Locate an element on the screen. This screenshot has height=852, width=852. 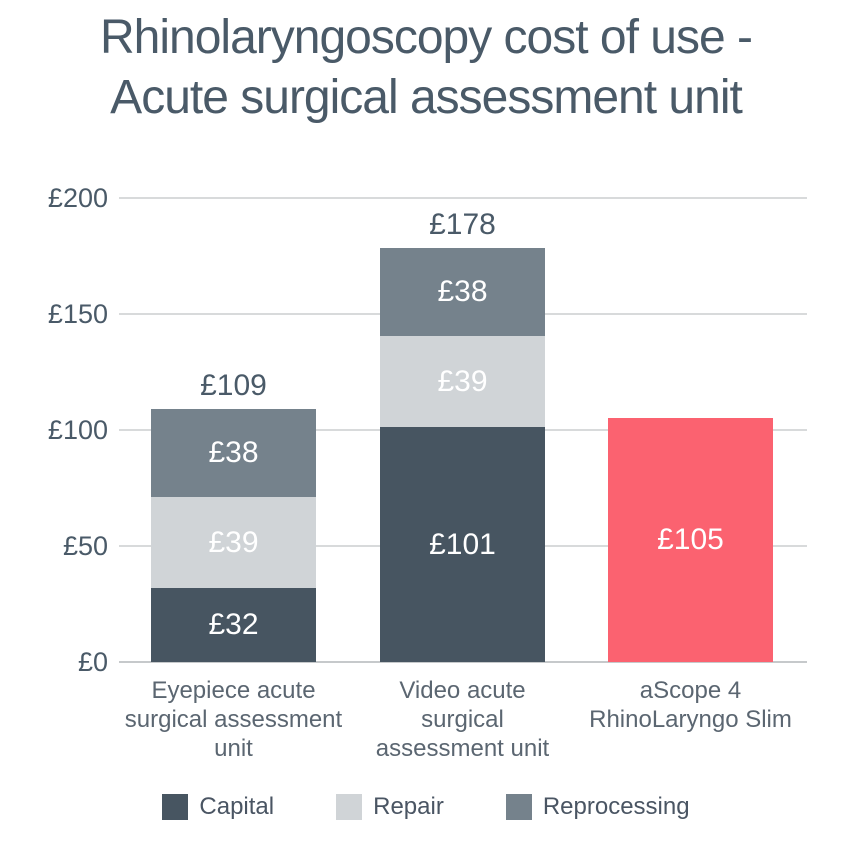
segment-value-label: £101 is located at coordinates (462, 544).